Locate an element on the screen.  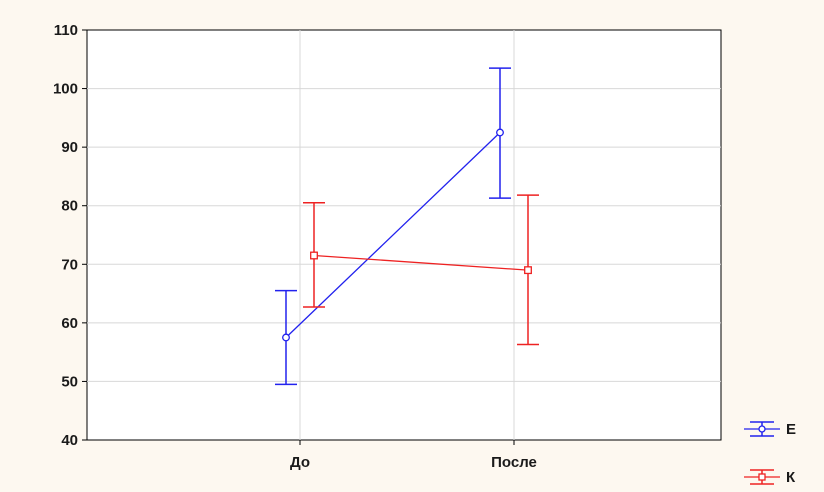
y-tick-label: 90 is located at coordinates (69, 147).